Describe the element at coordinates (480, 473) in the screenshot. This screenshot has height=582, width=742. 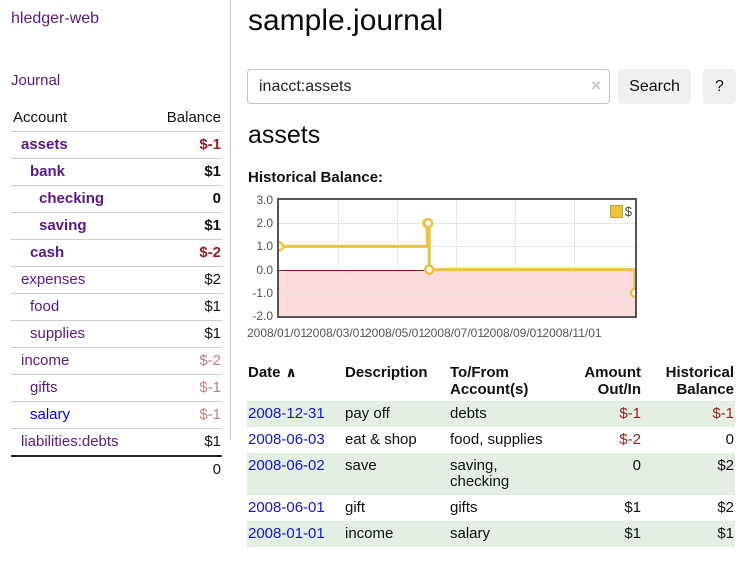
I see `transaction-accounts: saving, checking` at that location.